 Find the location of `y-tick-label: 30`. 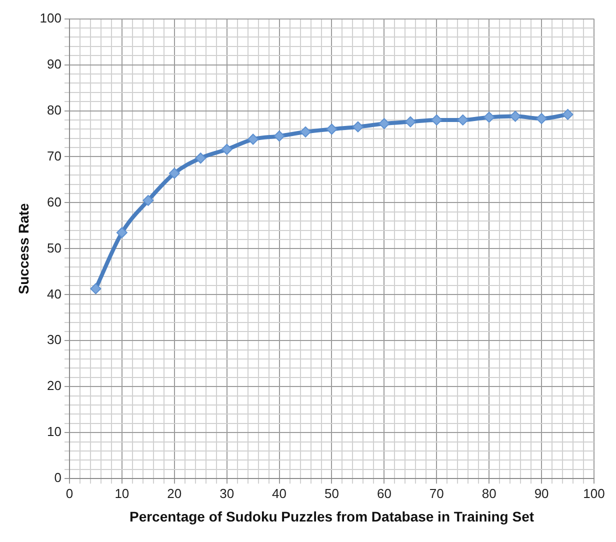

y-tick-label: 30 is located at coordinates (54, 340).